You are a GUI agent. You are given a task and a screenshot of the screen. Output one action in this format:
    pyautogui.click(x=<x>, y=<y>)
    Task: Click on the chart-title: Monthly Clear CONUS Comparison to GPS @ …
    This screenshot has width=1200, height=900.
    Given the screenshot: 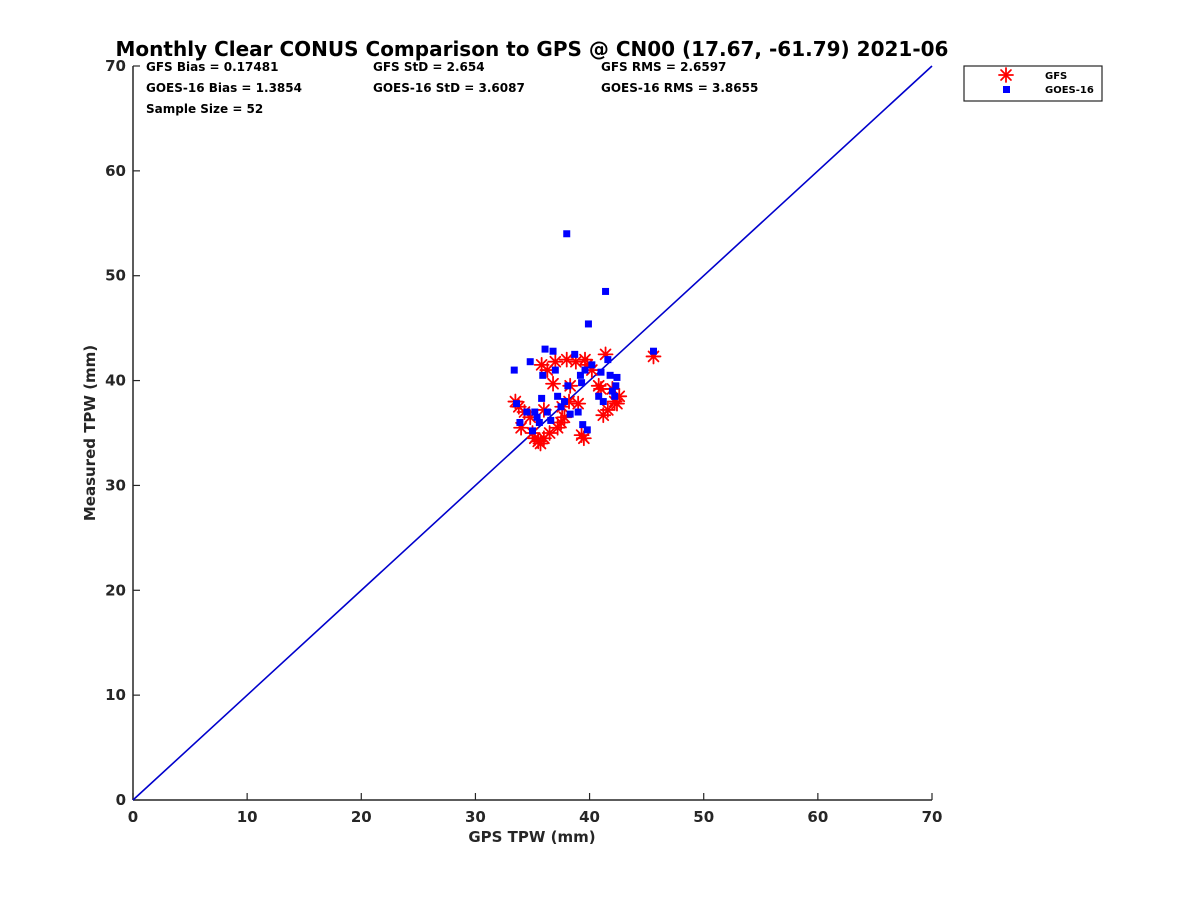 What is the action you would take?
    pyautogui.click(x=532, y=49)
    